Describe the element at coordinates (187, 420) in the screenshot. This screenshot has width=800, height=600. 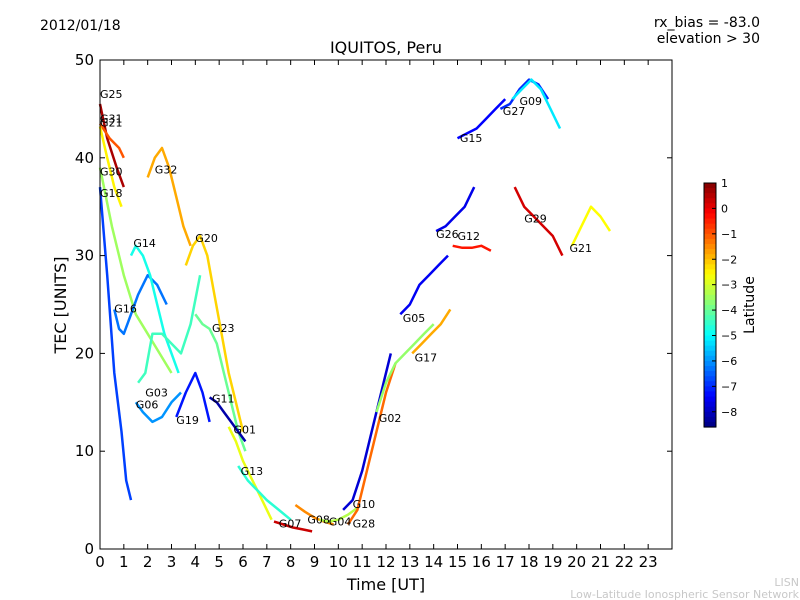
I see `series-label-10: G19` at that location.